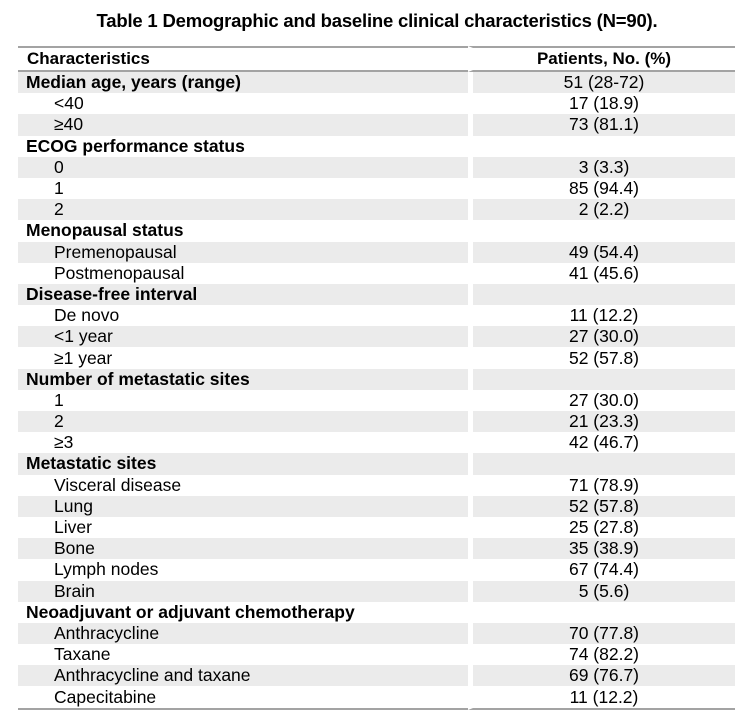 This screenshot has height=717, width=754. I want to click on row-value: 51 (28-72), so click(601, 83).